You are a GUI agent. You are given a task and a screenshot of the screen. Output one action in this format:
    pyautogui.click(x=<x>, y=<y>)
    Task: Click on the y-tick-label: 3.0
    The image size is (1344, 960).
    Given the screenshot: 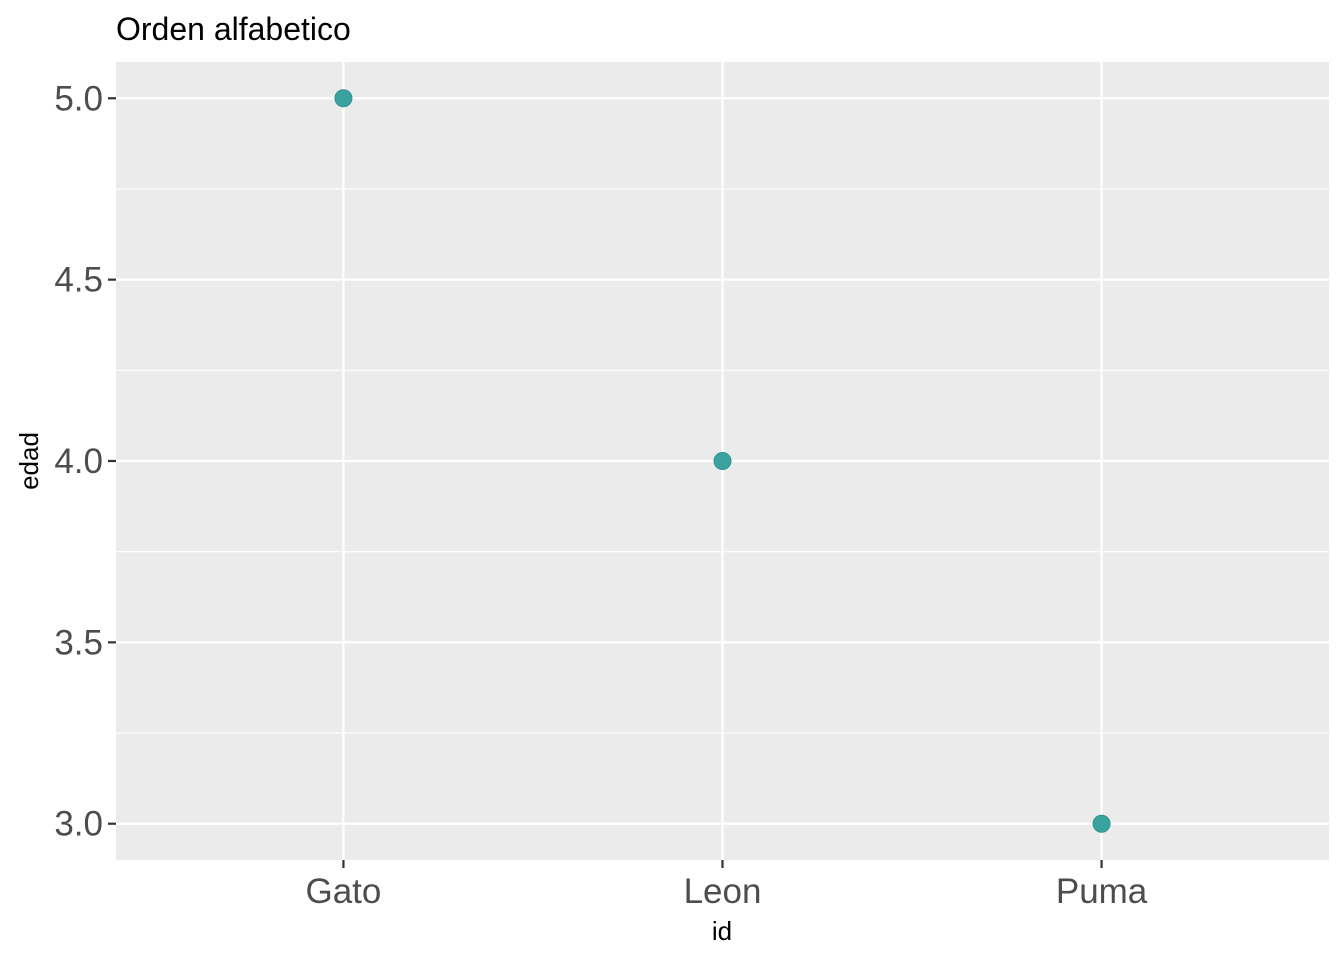 What is the action you would take?
    pyautogui.click(x=78, y=824)
    